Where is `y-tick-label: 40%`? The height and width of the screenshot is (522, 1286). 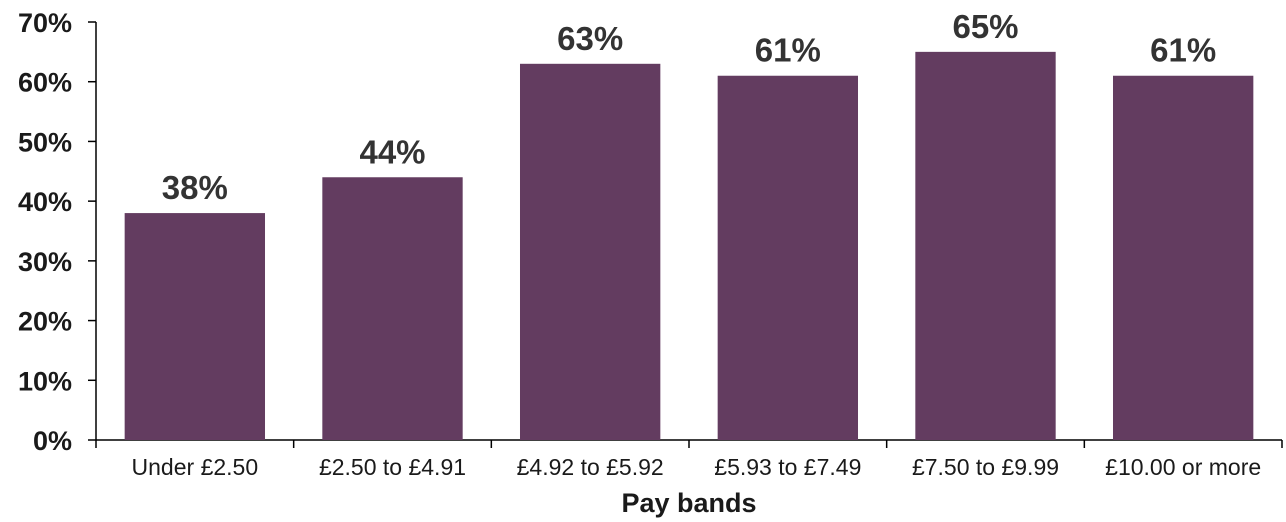 y-tick-label: 40% is located at coordinates (45, 202).